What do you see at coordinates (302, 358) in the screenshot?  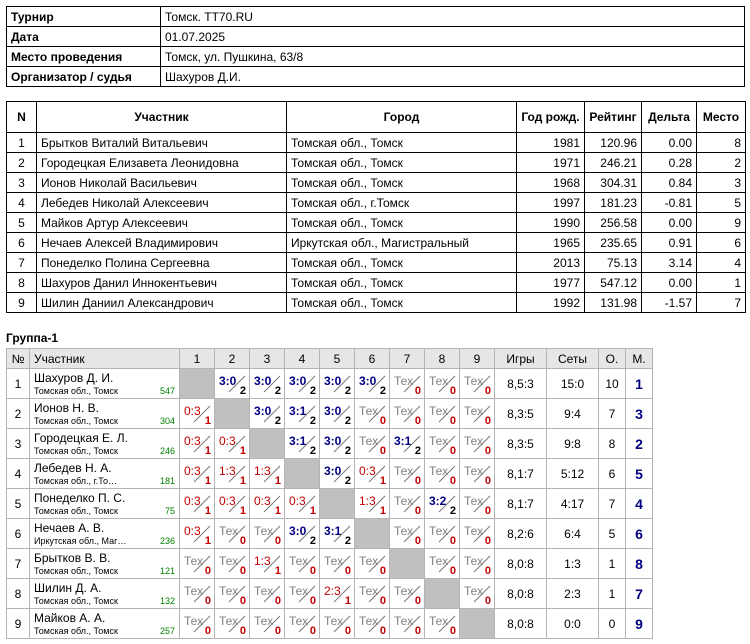 I see `opponent-header: 4` at bounding box center [302, 358].